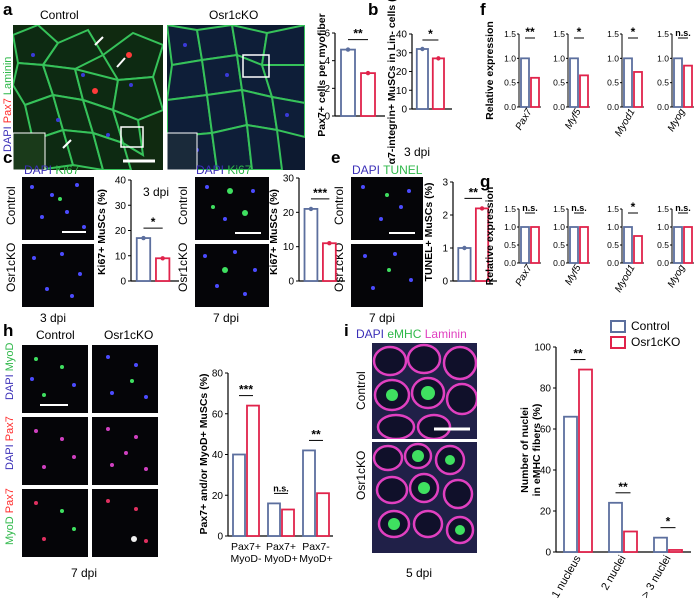 The height and width of the screenshot is (603, 698). I want to click on category-label-h-1: MyoD+, so click(281, 559).